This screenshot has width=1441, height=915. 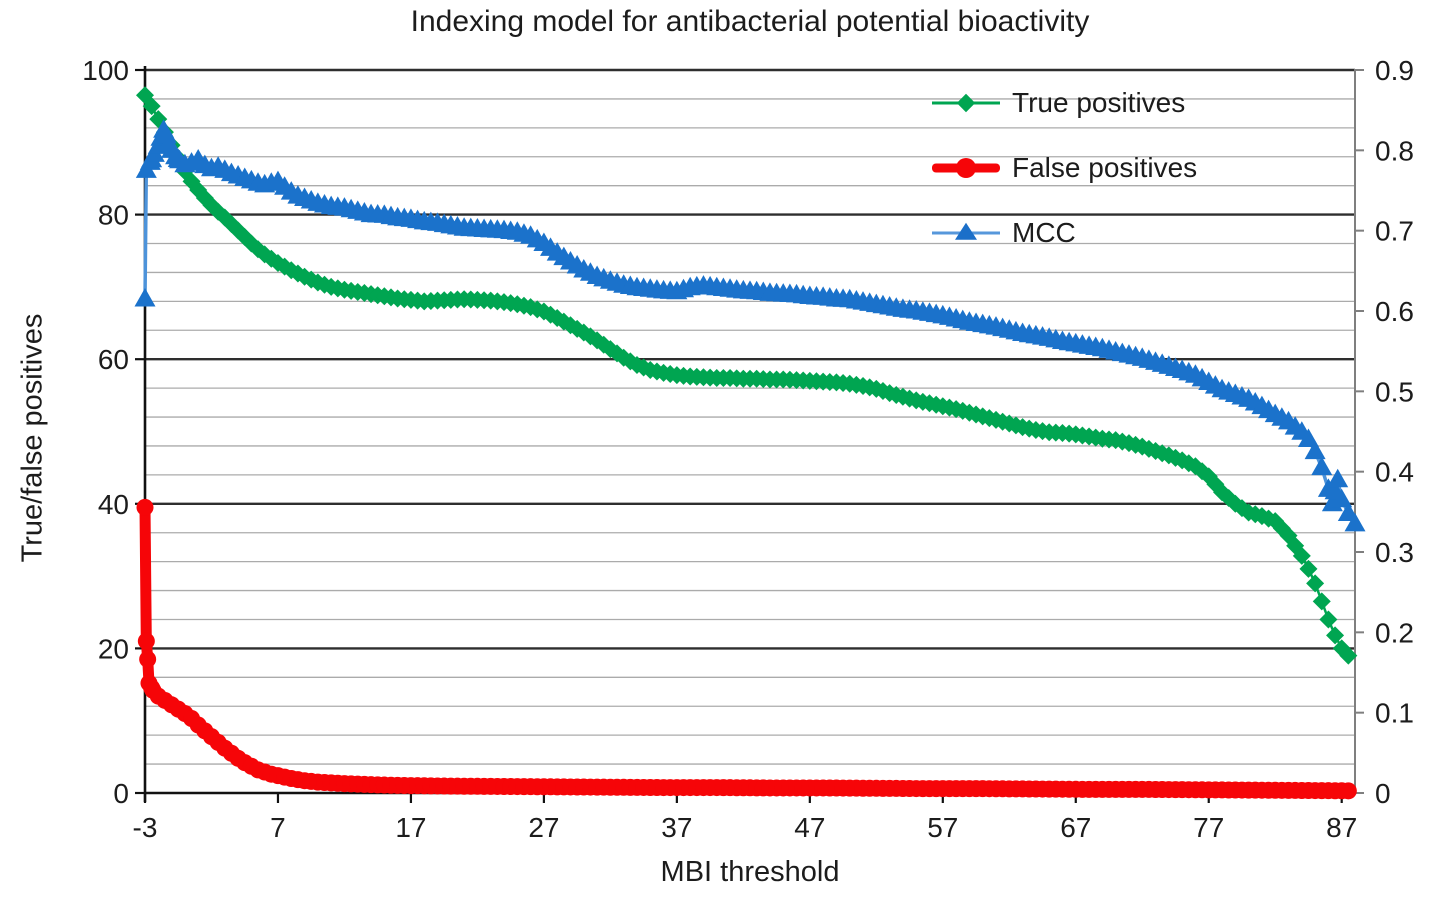 What do you see at coordinates (1105, 167) in the screenshot?
I see `legend-label: False positives` at bounding box center [1105, 167].